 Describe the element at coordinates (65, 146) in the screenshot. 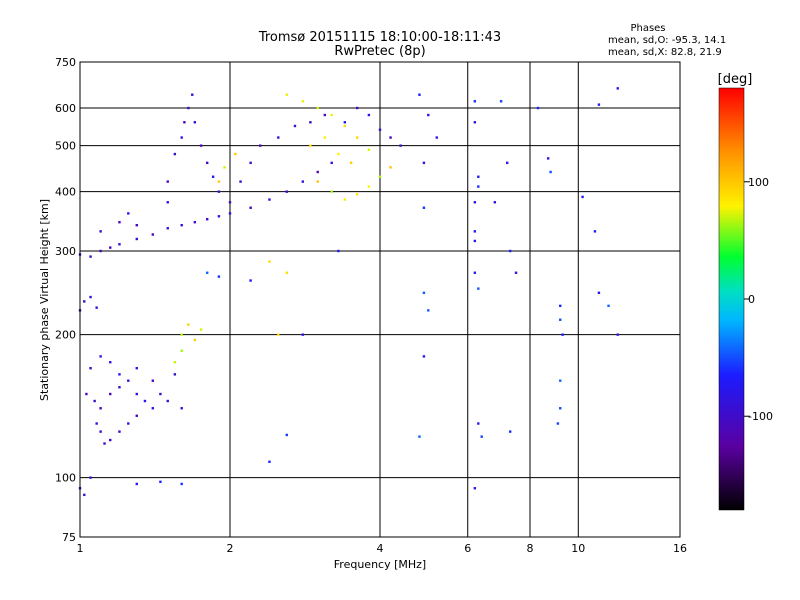

I see `y-tick-label: 500` at that location.